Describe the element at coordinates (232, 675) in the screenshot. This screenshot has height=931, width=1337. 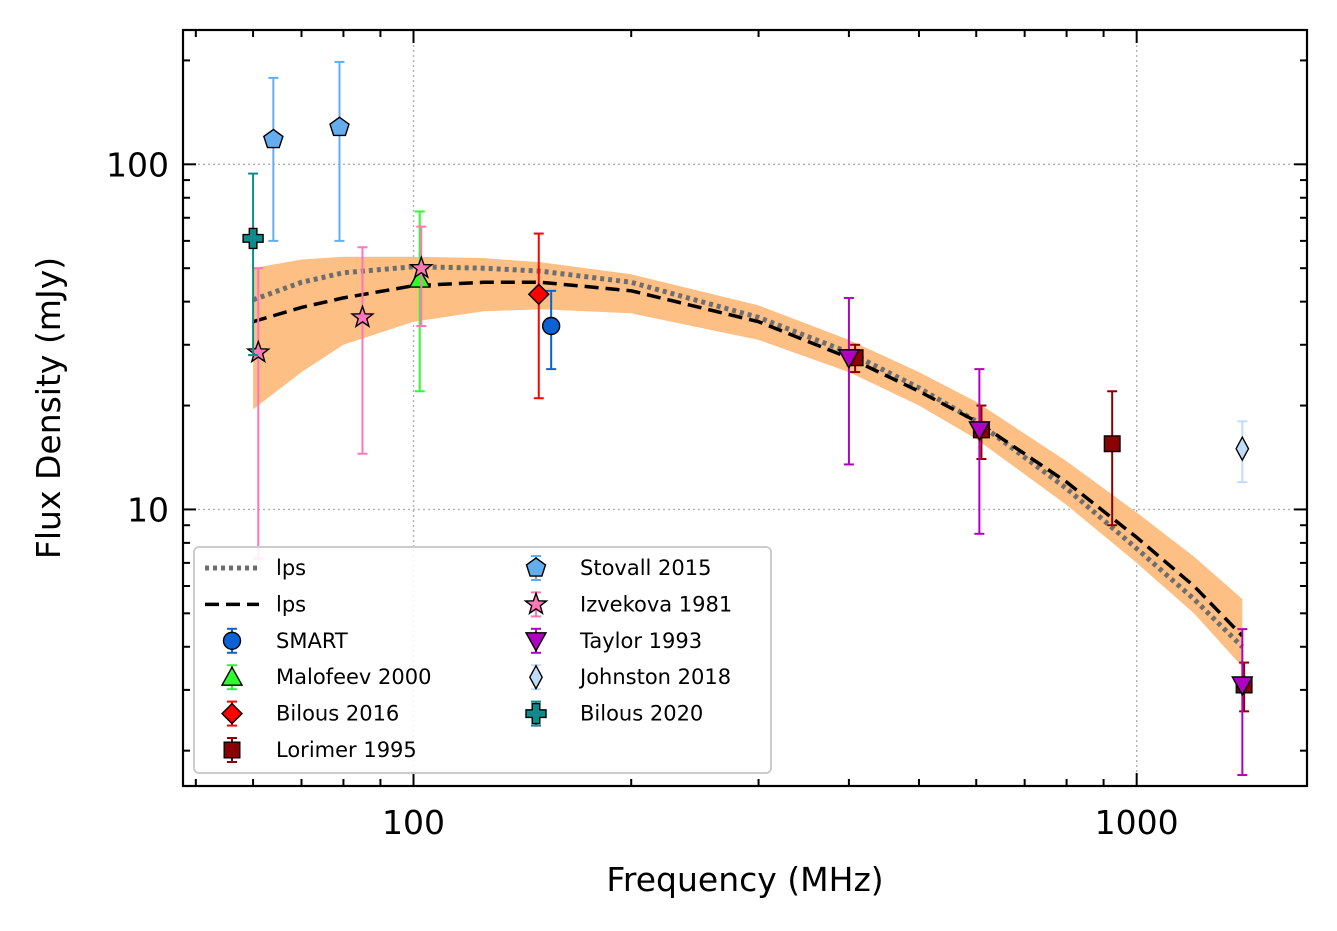
I see `legend-marker-malofeev-2000` at that location.